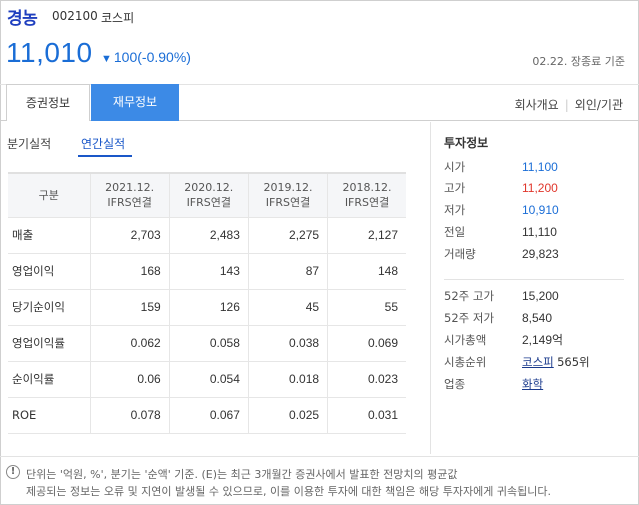 The height and width of the screenshot is (505, 639). What do you see at coordinates (469, 318) in the screenshot?
I see `info-label: 52주 저가` at bounding box center [469, 318].